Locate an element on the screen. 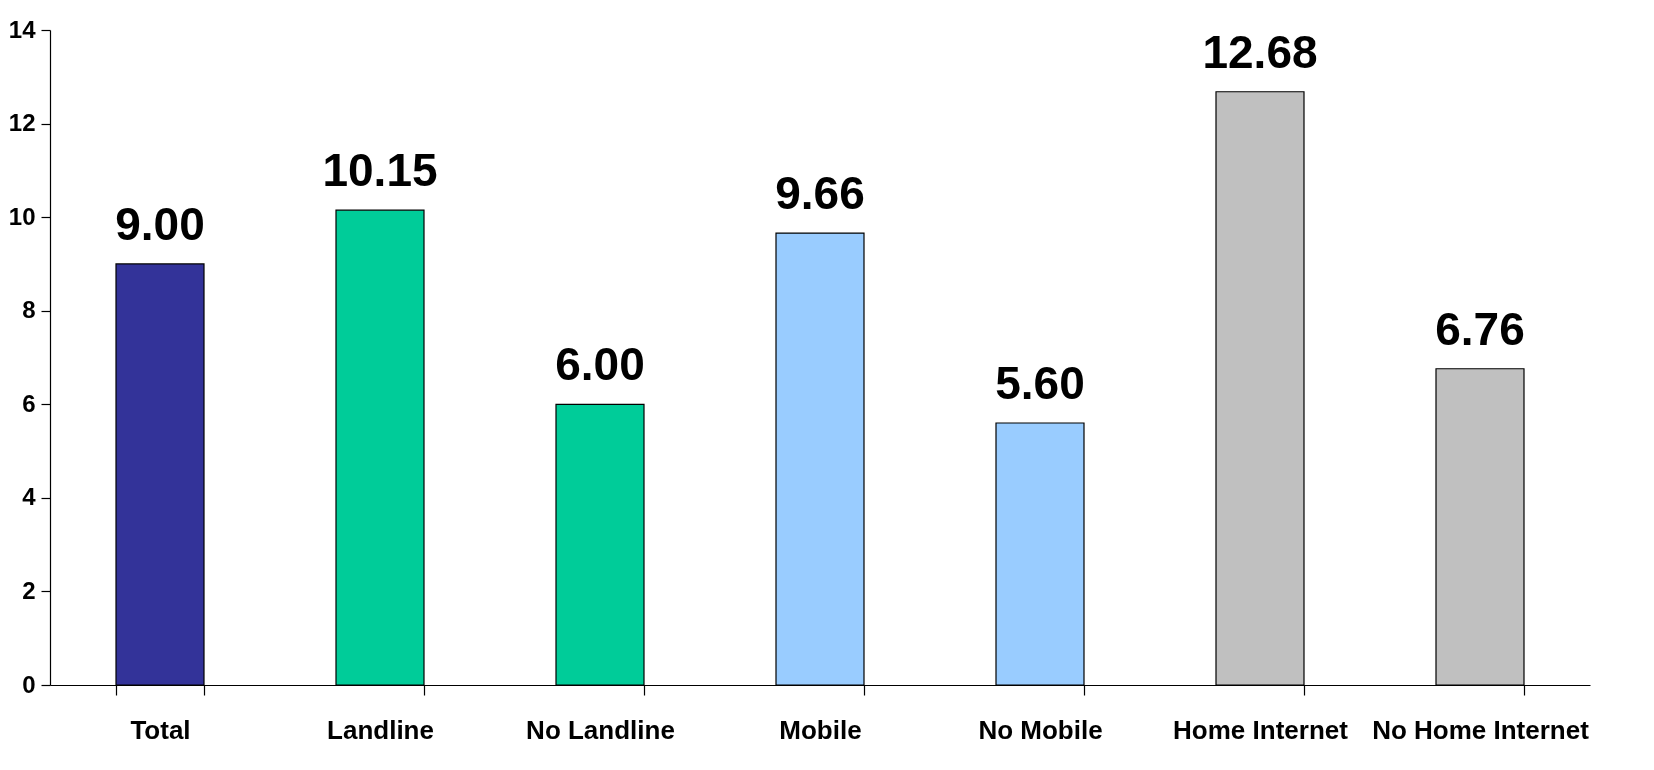  x-tick-label: No Home Internet is located at coordinates (1481, 729).